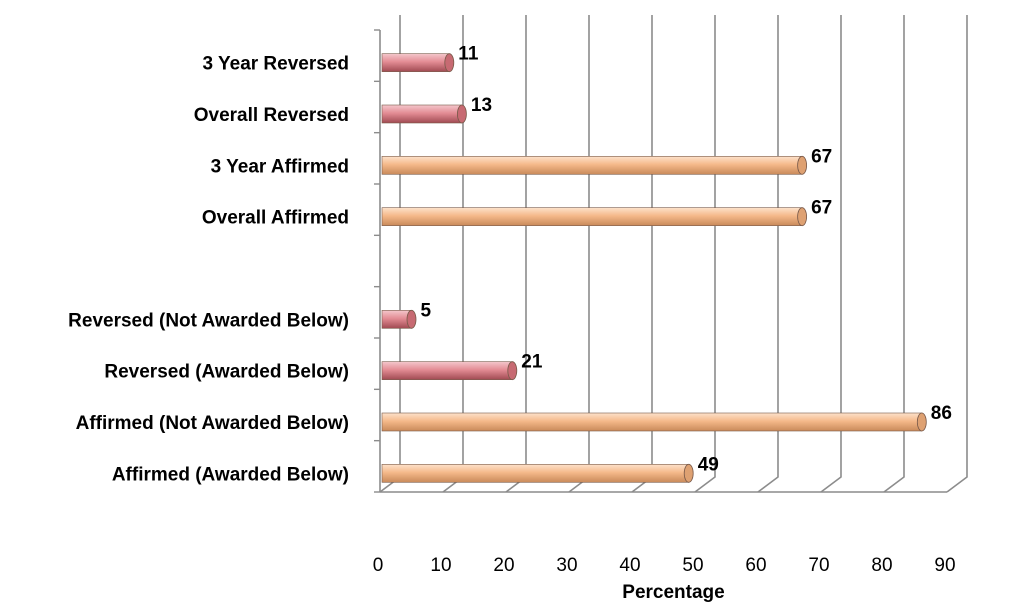  Describe the element at coordinates (230, 474) in the screenshot. I see `category-label: Affirmed (Awarded Below)` at that location.